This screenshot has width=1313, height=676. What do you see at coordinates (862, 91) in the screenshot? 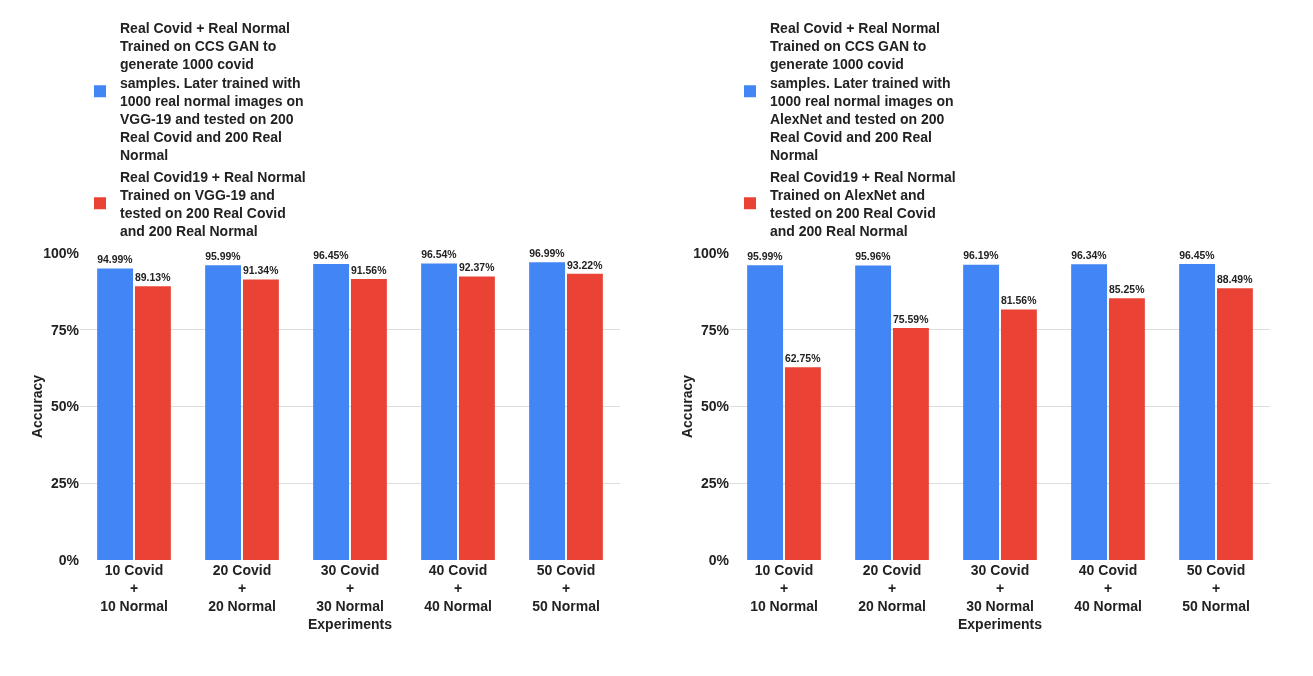
I see `legend-label: Real Covid + Real Normal Trained on CCS GAN to generate 1000 covid samples. Later trained with 1000 real normal images on AlexNet and tested on 200 Real Covid and 200 Real Normal` at bounding box center [862, 91].